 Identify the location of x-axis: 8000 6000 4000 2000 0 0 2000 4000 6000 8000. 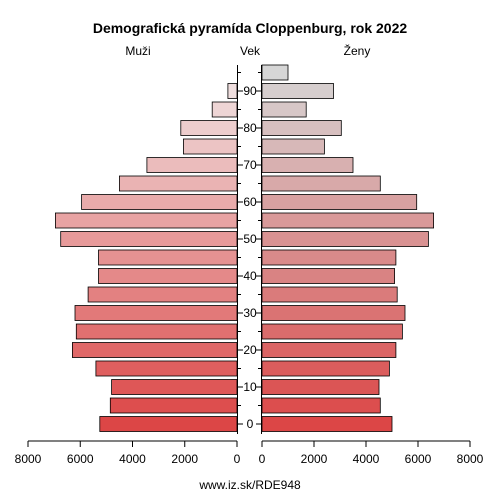
(249, 453).